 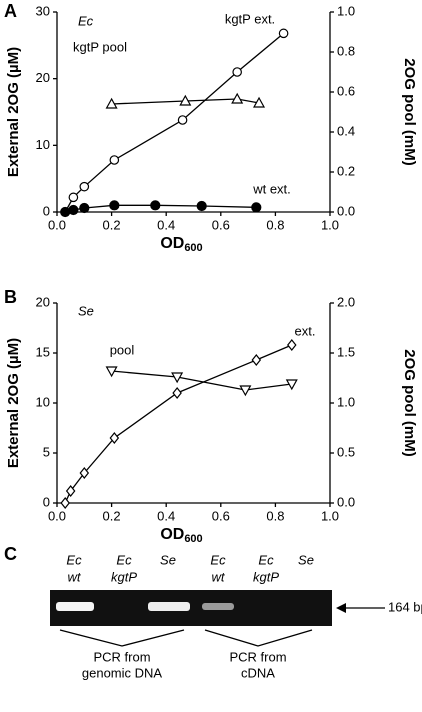 I want to click on y2-axis-label: 2OG pool (mM), so click(x=409, y=112).